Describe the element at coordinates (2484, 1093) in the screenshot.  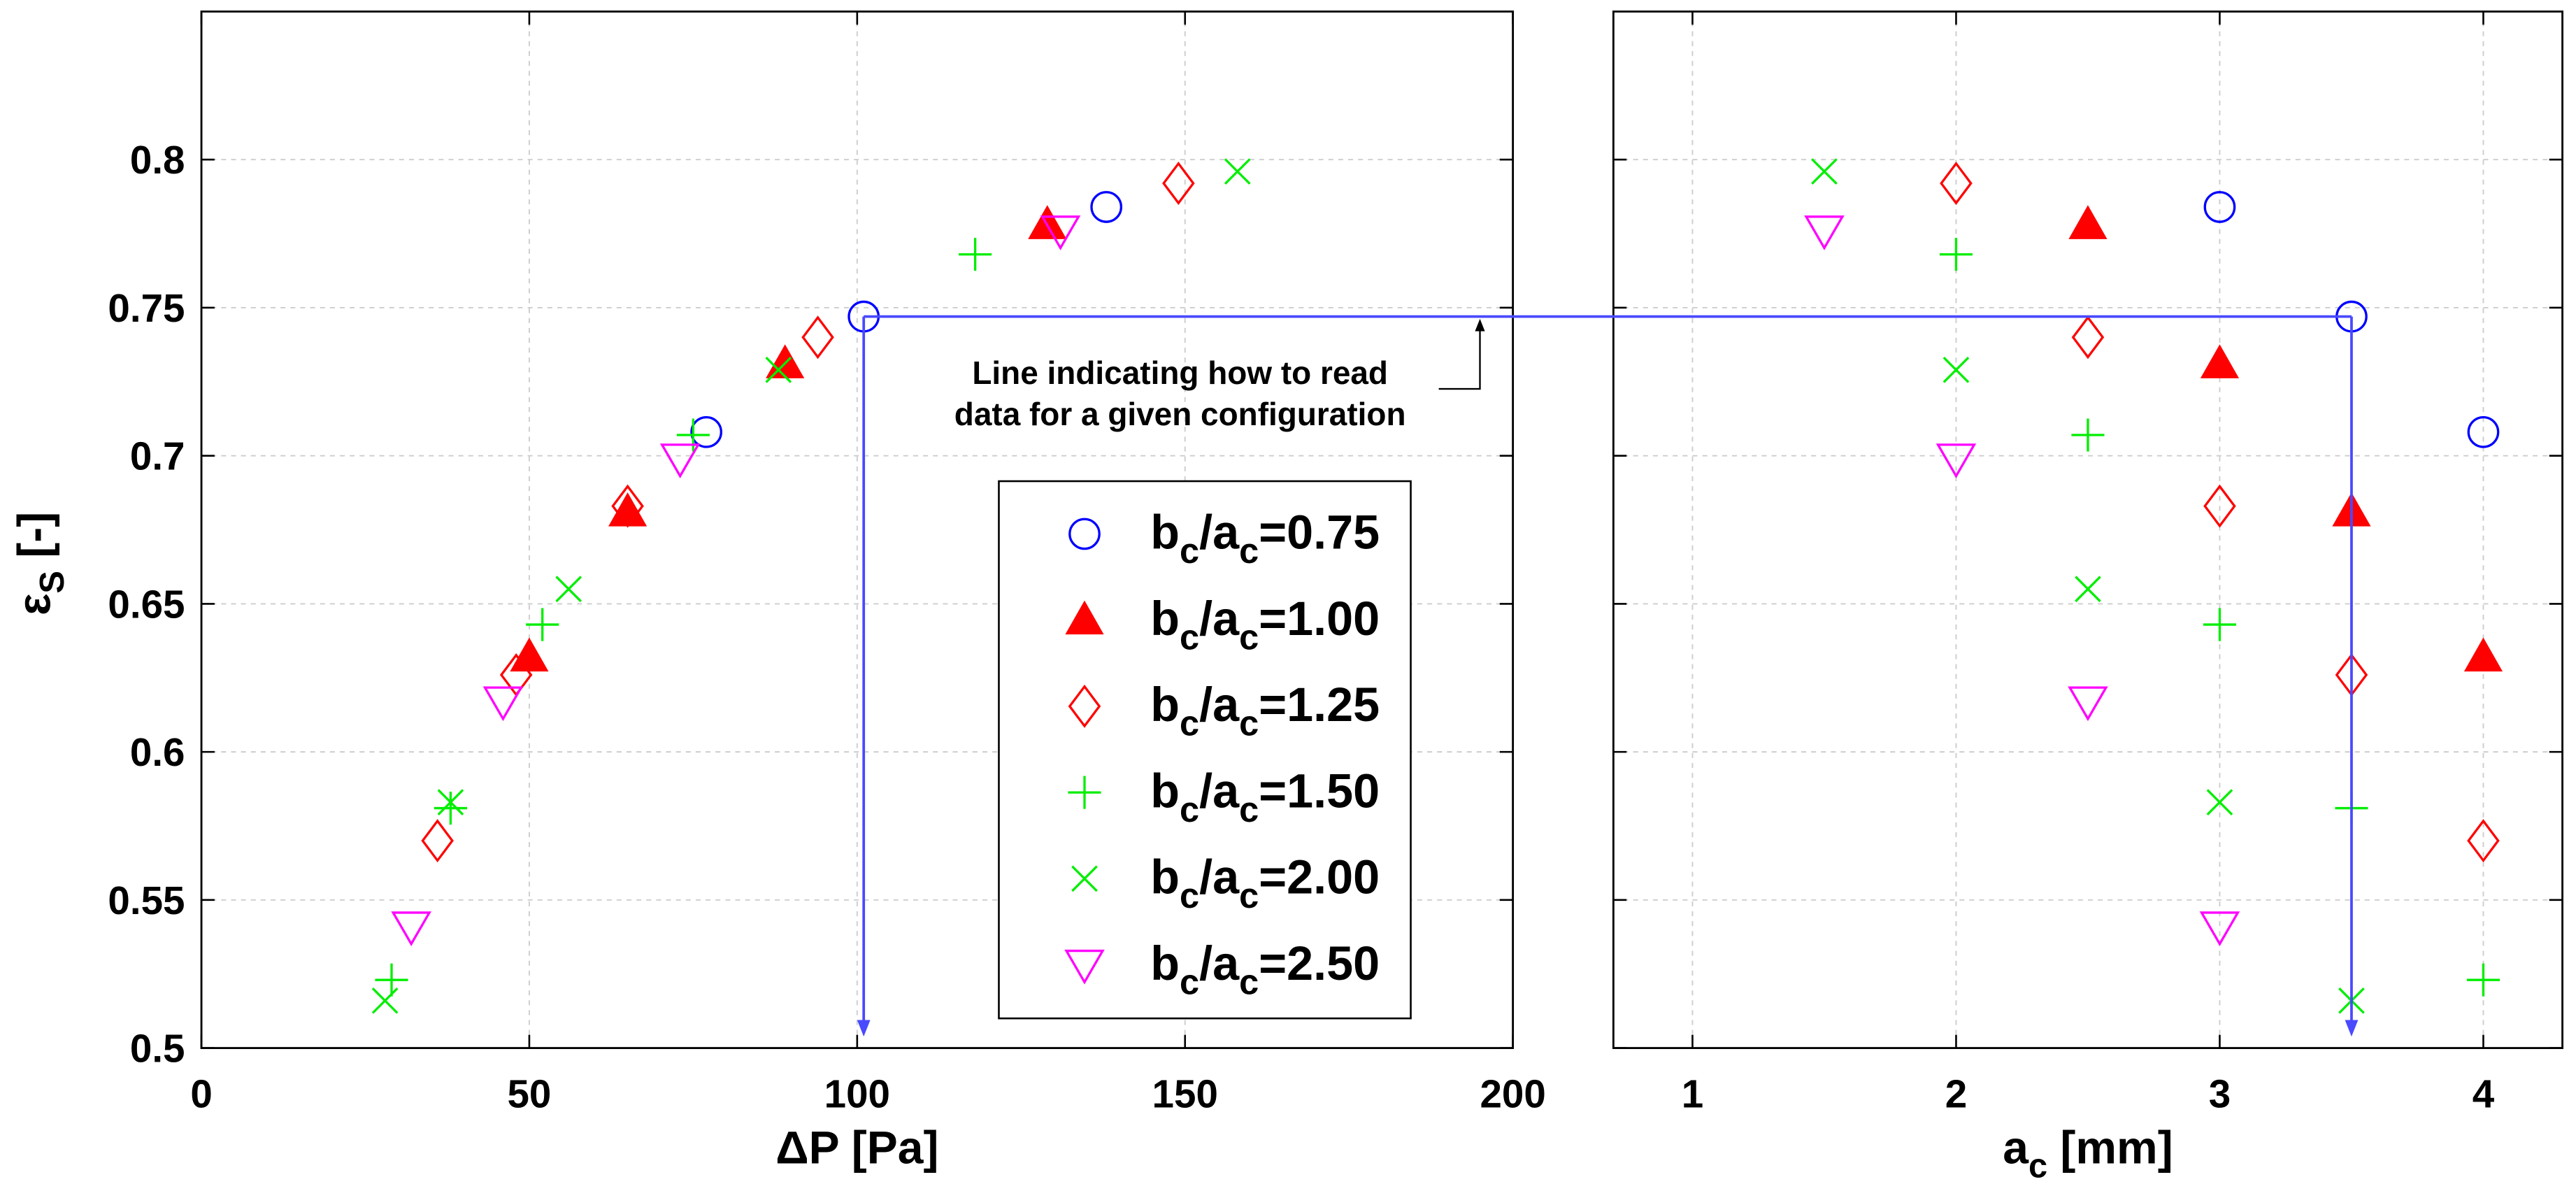
I see `x-tick-label: 4` at that location.